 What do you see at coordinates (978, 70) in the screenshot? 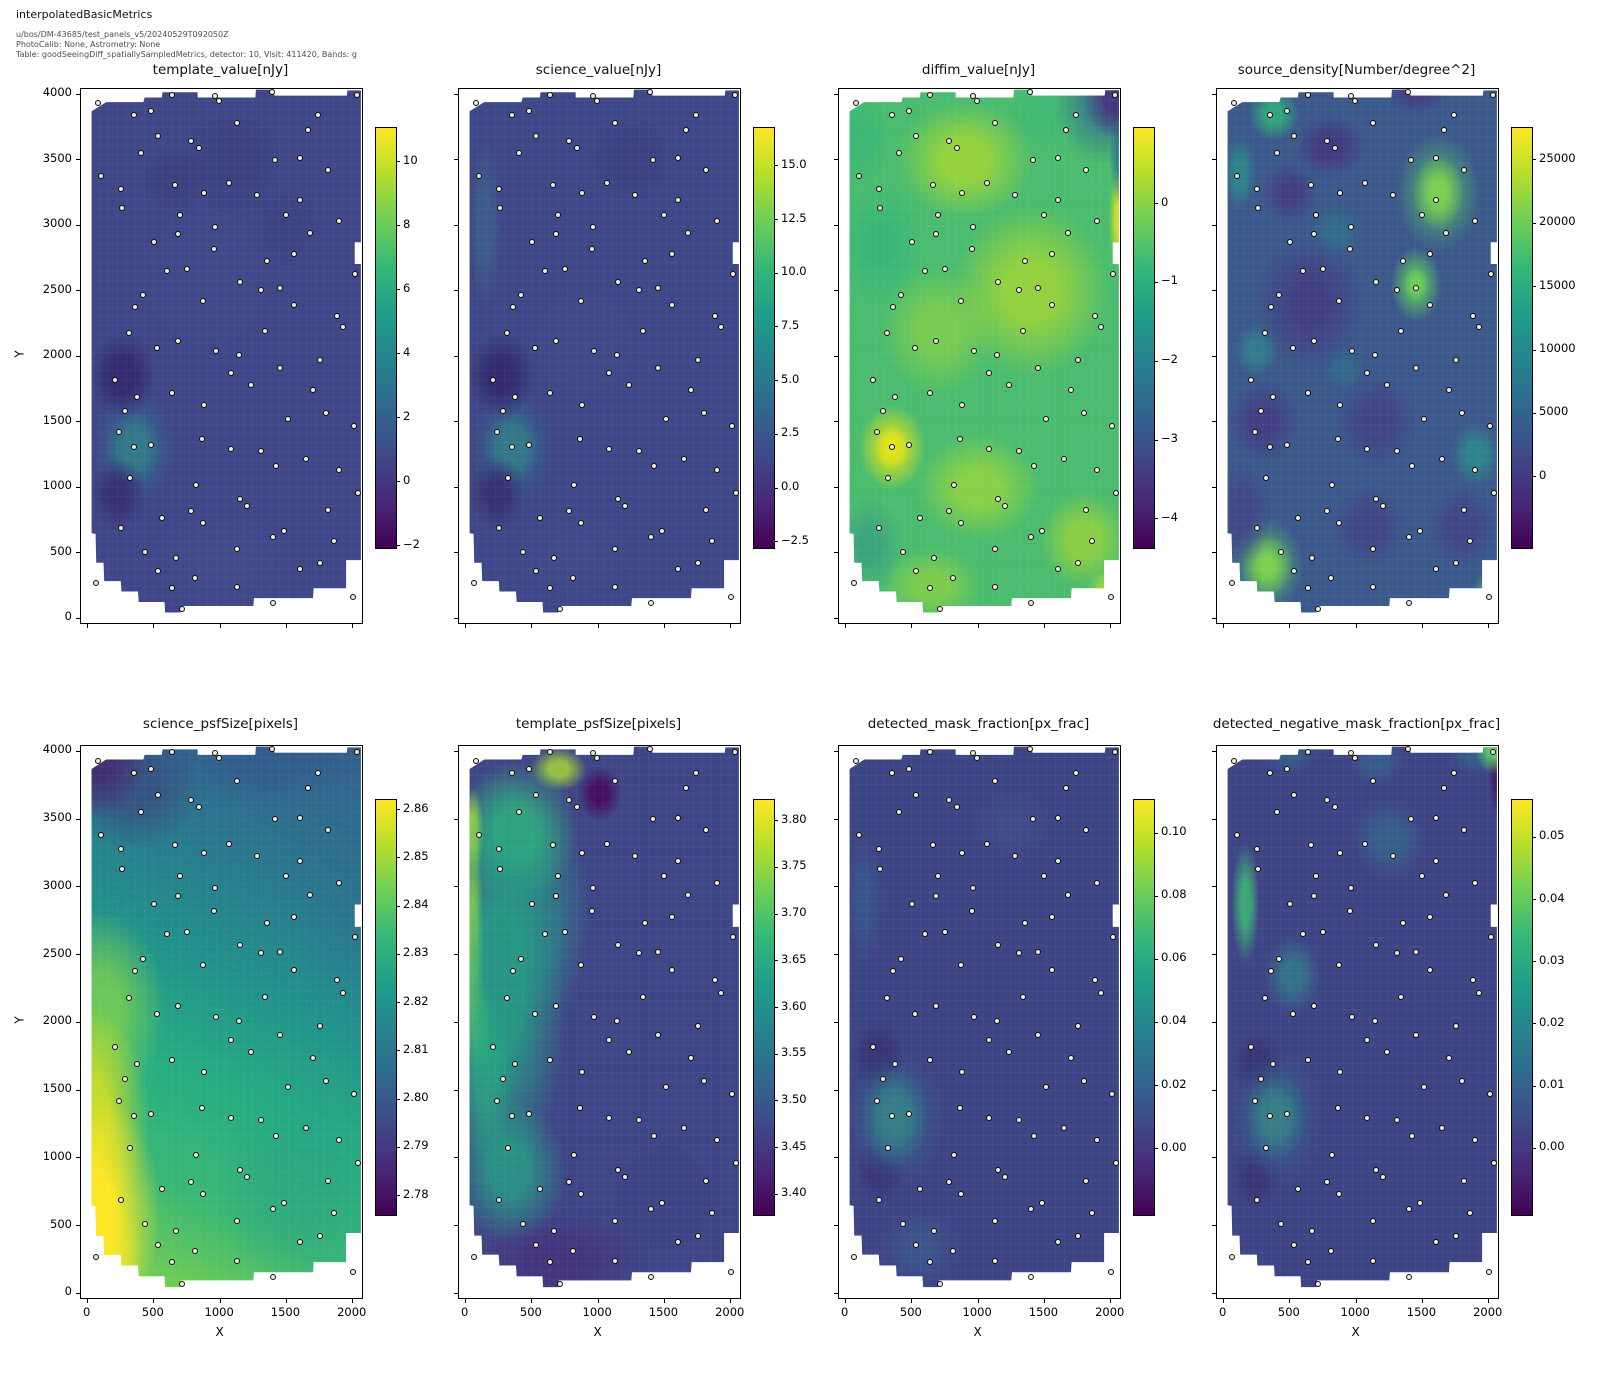
I see `panel-title: diffim_value[nJy]` at bounding box center [978, 70].